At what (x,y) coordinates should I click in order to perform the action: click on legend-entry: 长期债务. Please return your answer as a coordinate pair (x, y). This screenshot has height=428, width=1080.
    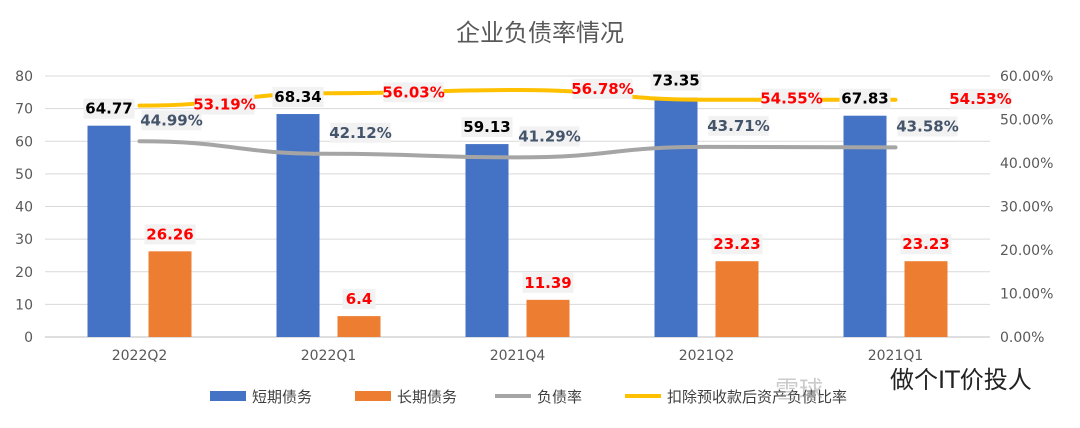
    Looking at the image, I should click on (427, 397).